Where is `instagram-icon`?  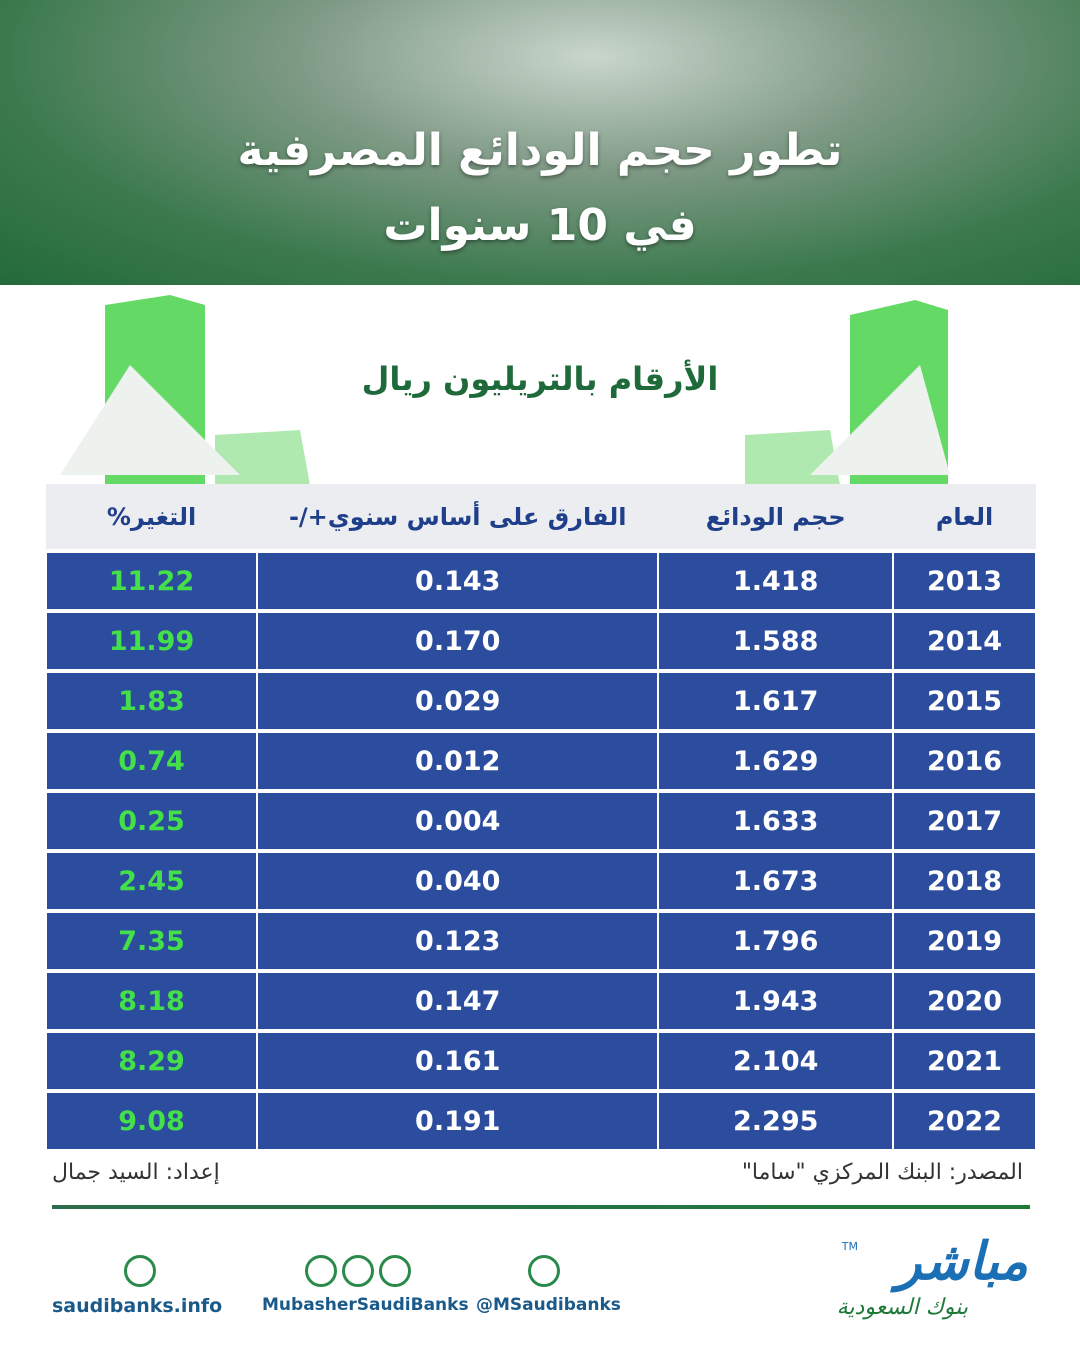 instagram-icon is located at coordinates (358, 1271).